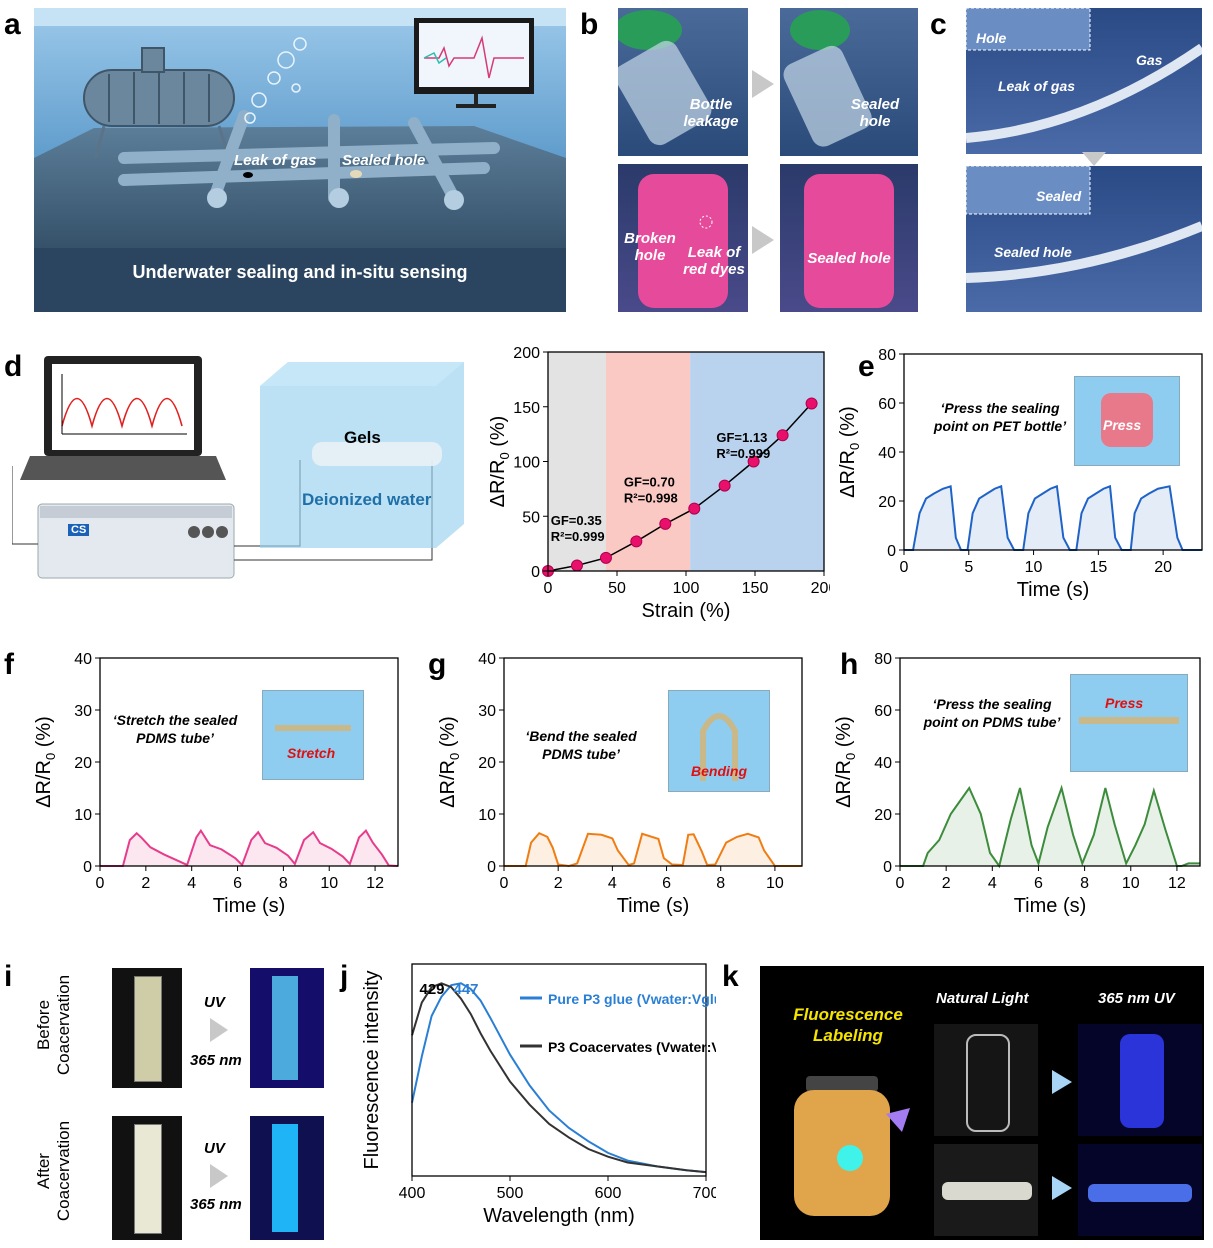 The height and width of the screenshot is (1248, 1213). I want to click on x-tick-label: 20, so click(1163, 567).